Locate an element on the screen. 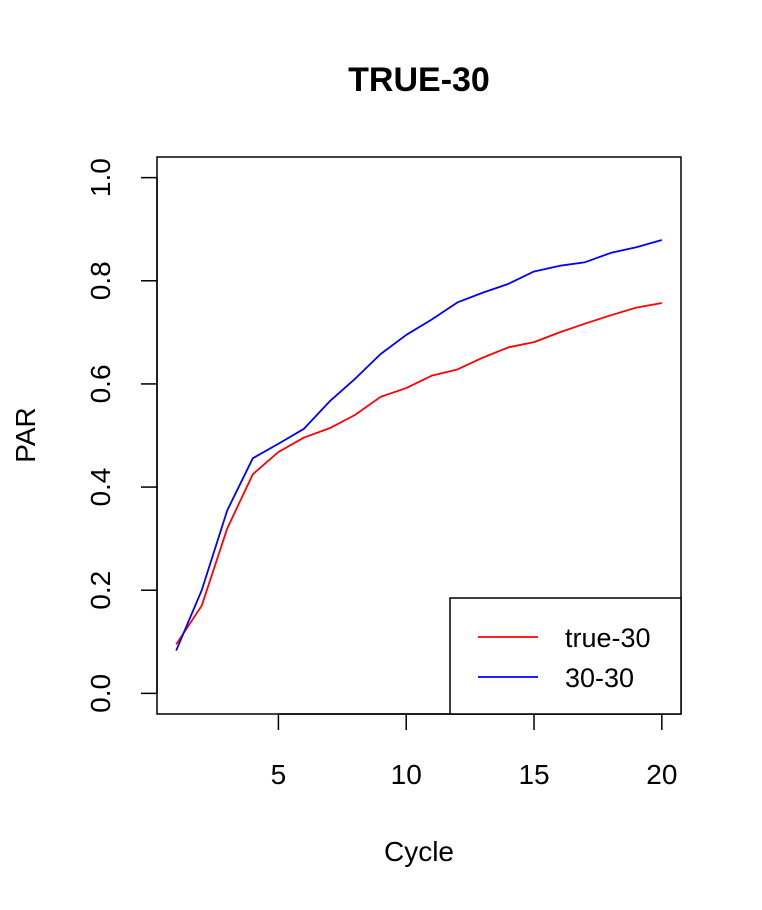 The height and width of the screenshot is (910, 762). y-tick-label: 0.2 is located at coordinates (100, 590).